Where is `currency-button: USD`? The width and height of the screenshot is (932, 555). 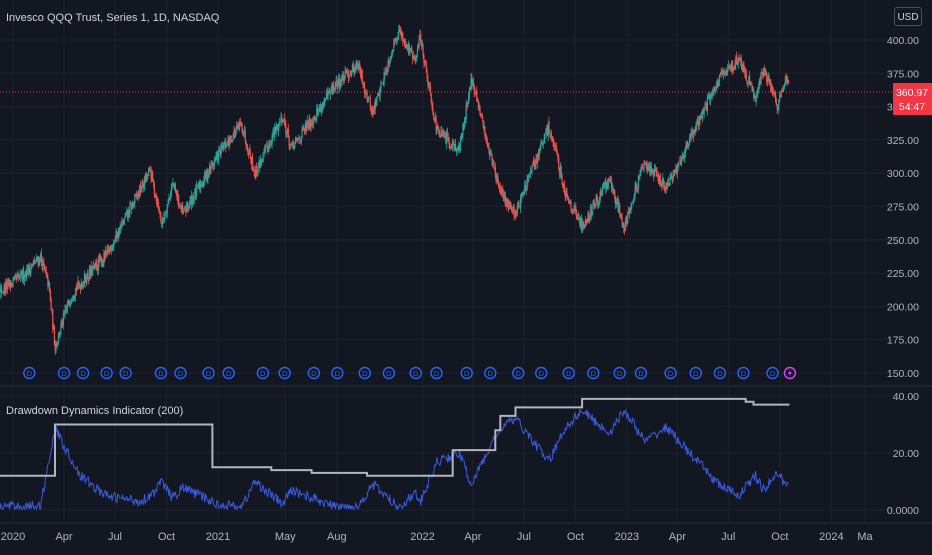
currency-button: USD is located at coordinates (908, 16).